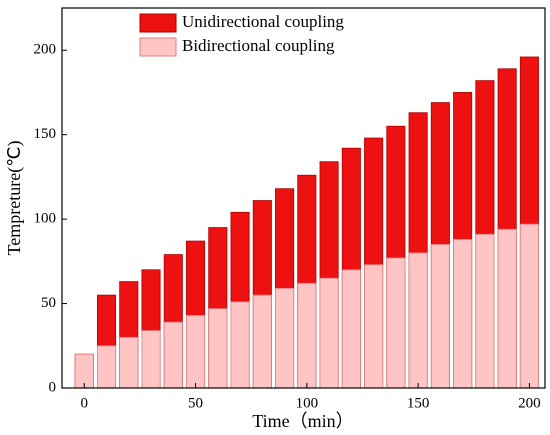 The height and width of the screenshot is (435, 550). Describe the element at coordinates (45, 219) in the screenshot. I see `y-tick-label: 100` at that location.